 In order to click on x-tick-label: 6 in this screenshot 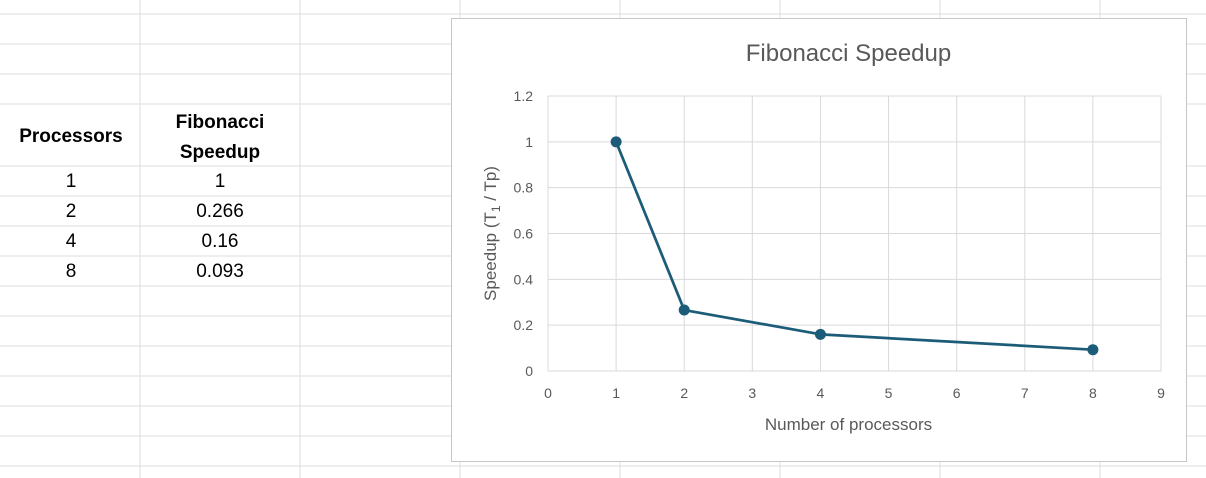, I will do `click(957, 393)`.